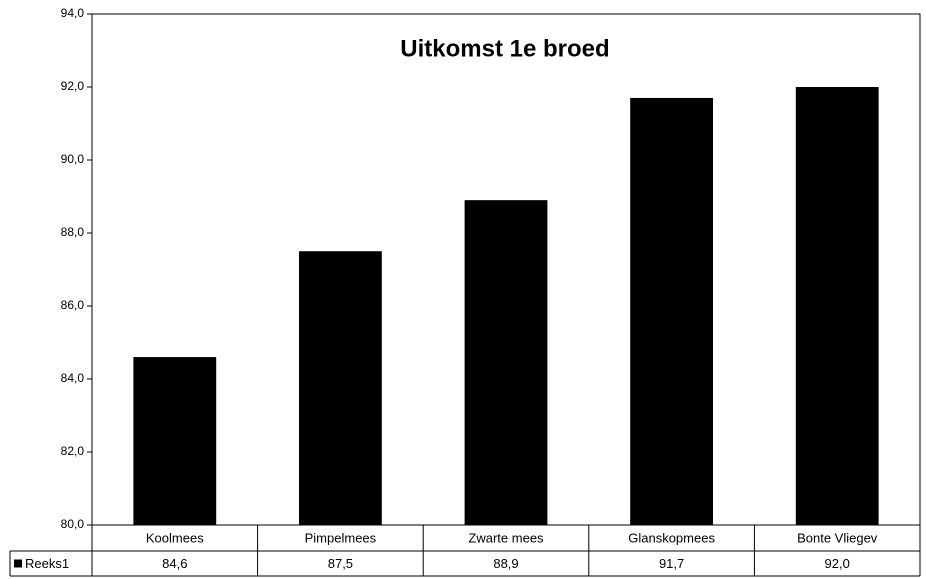 The height and width of the screenshot is (579, 926). What do you see at coordinates (73, 232) in the screenshot?
I see `y-tick-label: 88,0` at bounding box center [73, 232].